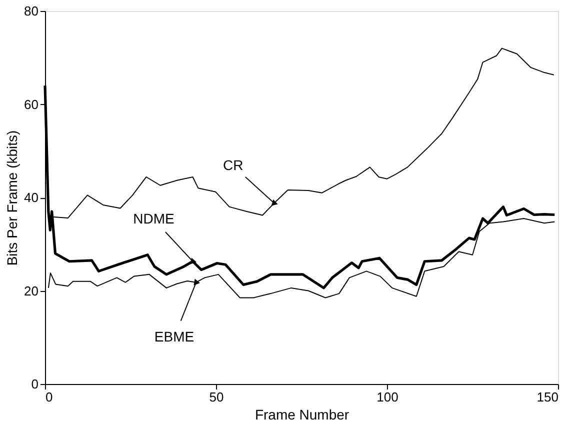 This screenshot has width=564, height=427. Describe the element at coordinates (31, 197) in the screenshot. I see `y-tick-label: 40` at that location.